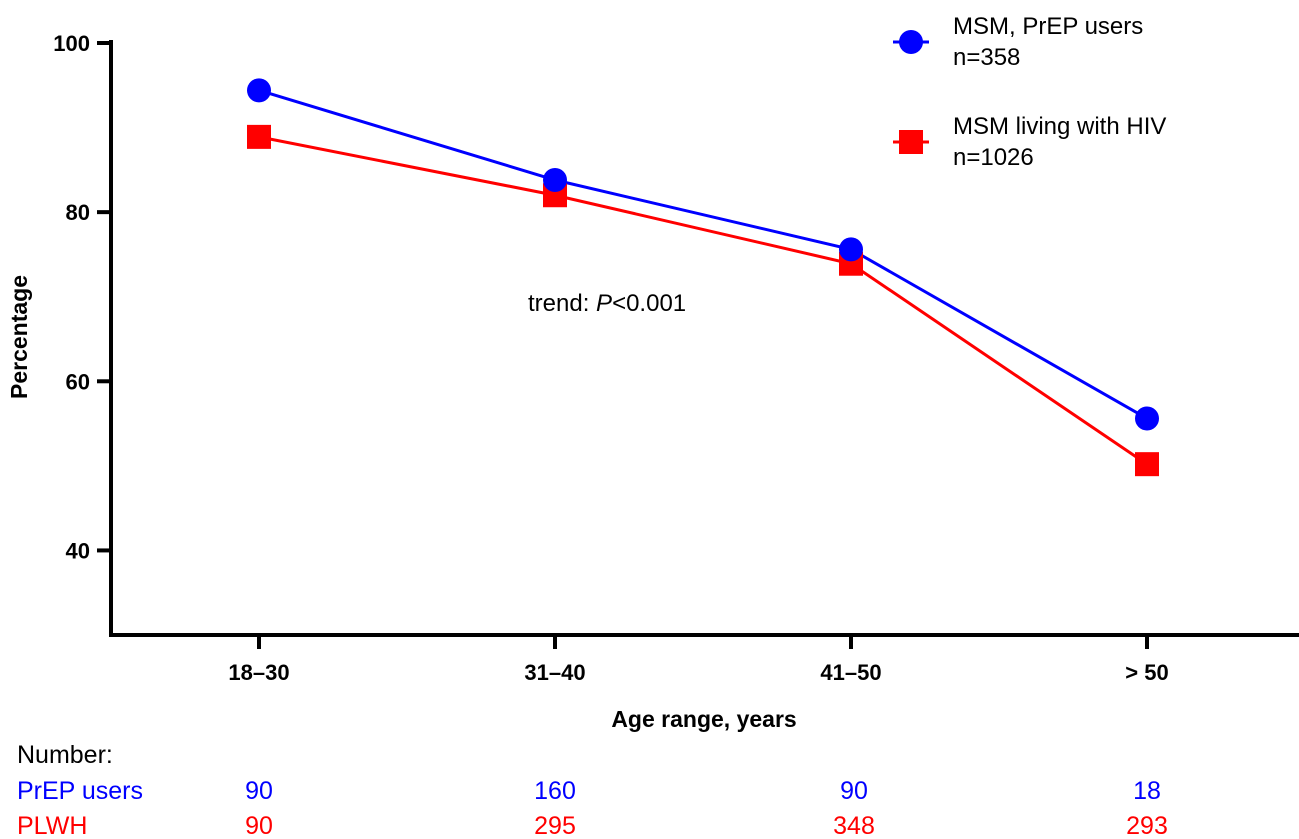  Describe the element at coordinates (555, 791) in the screenshot. I see `counts-cell: 160` at that location.